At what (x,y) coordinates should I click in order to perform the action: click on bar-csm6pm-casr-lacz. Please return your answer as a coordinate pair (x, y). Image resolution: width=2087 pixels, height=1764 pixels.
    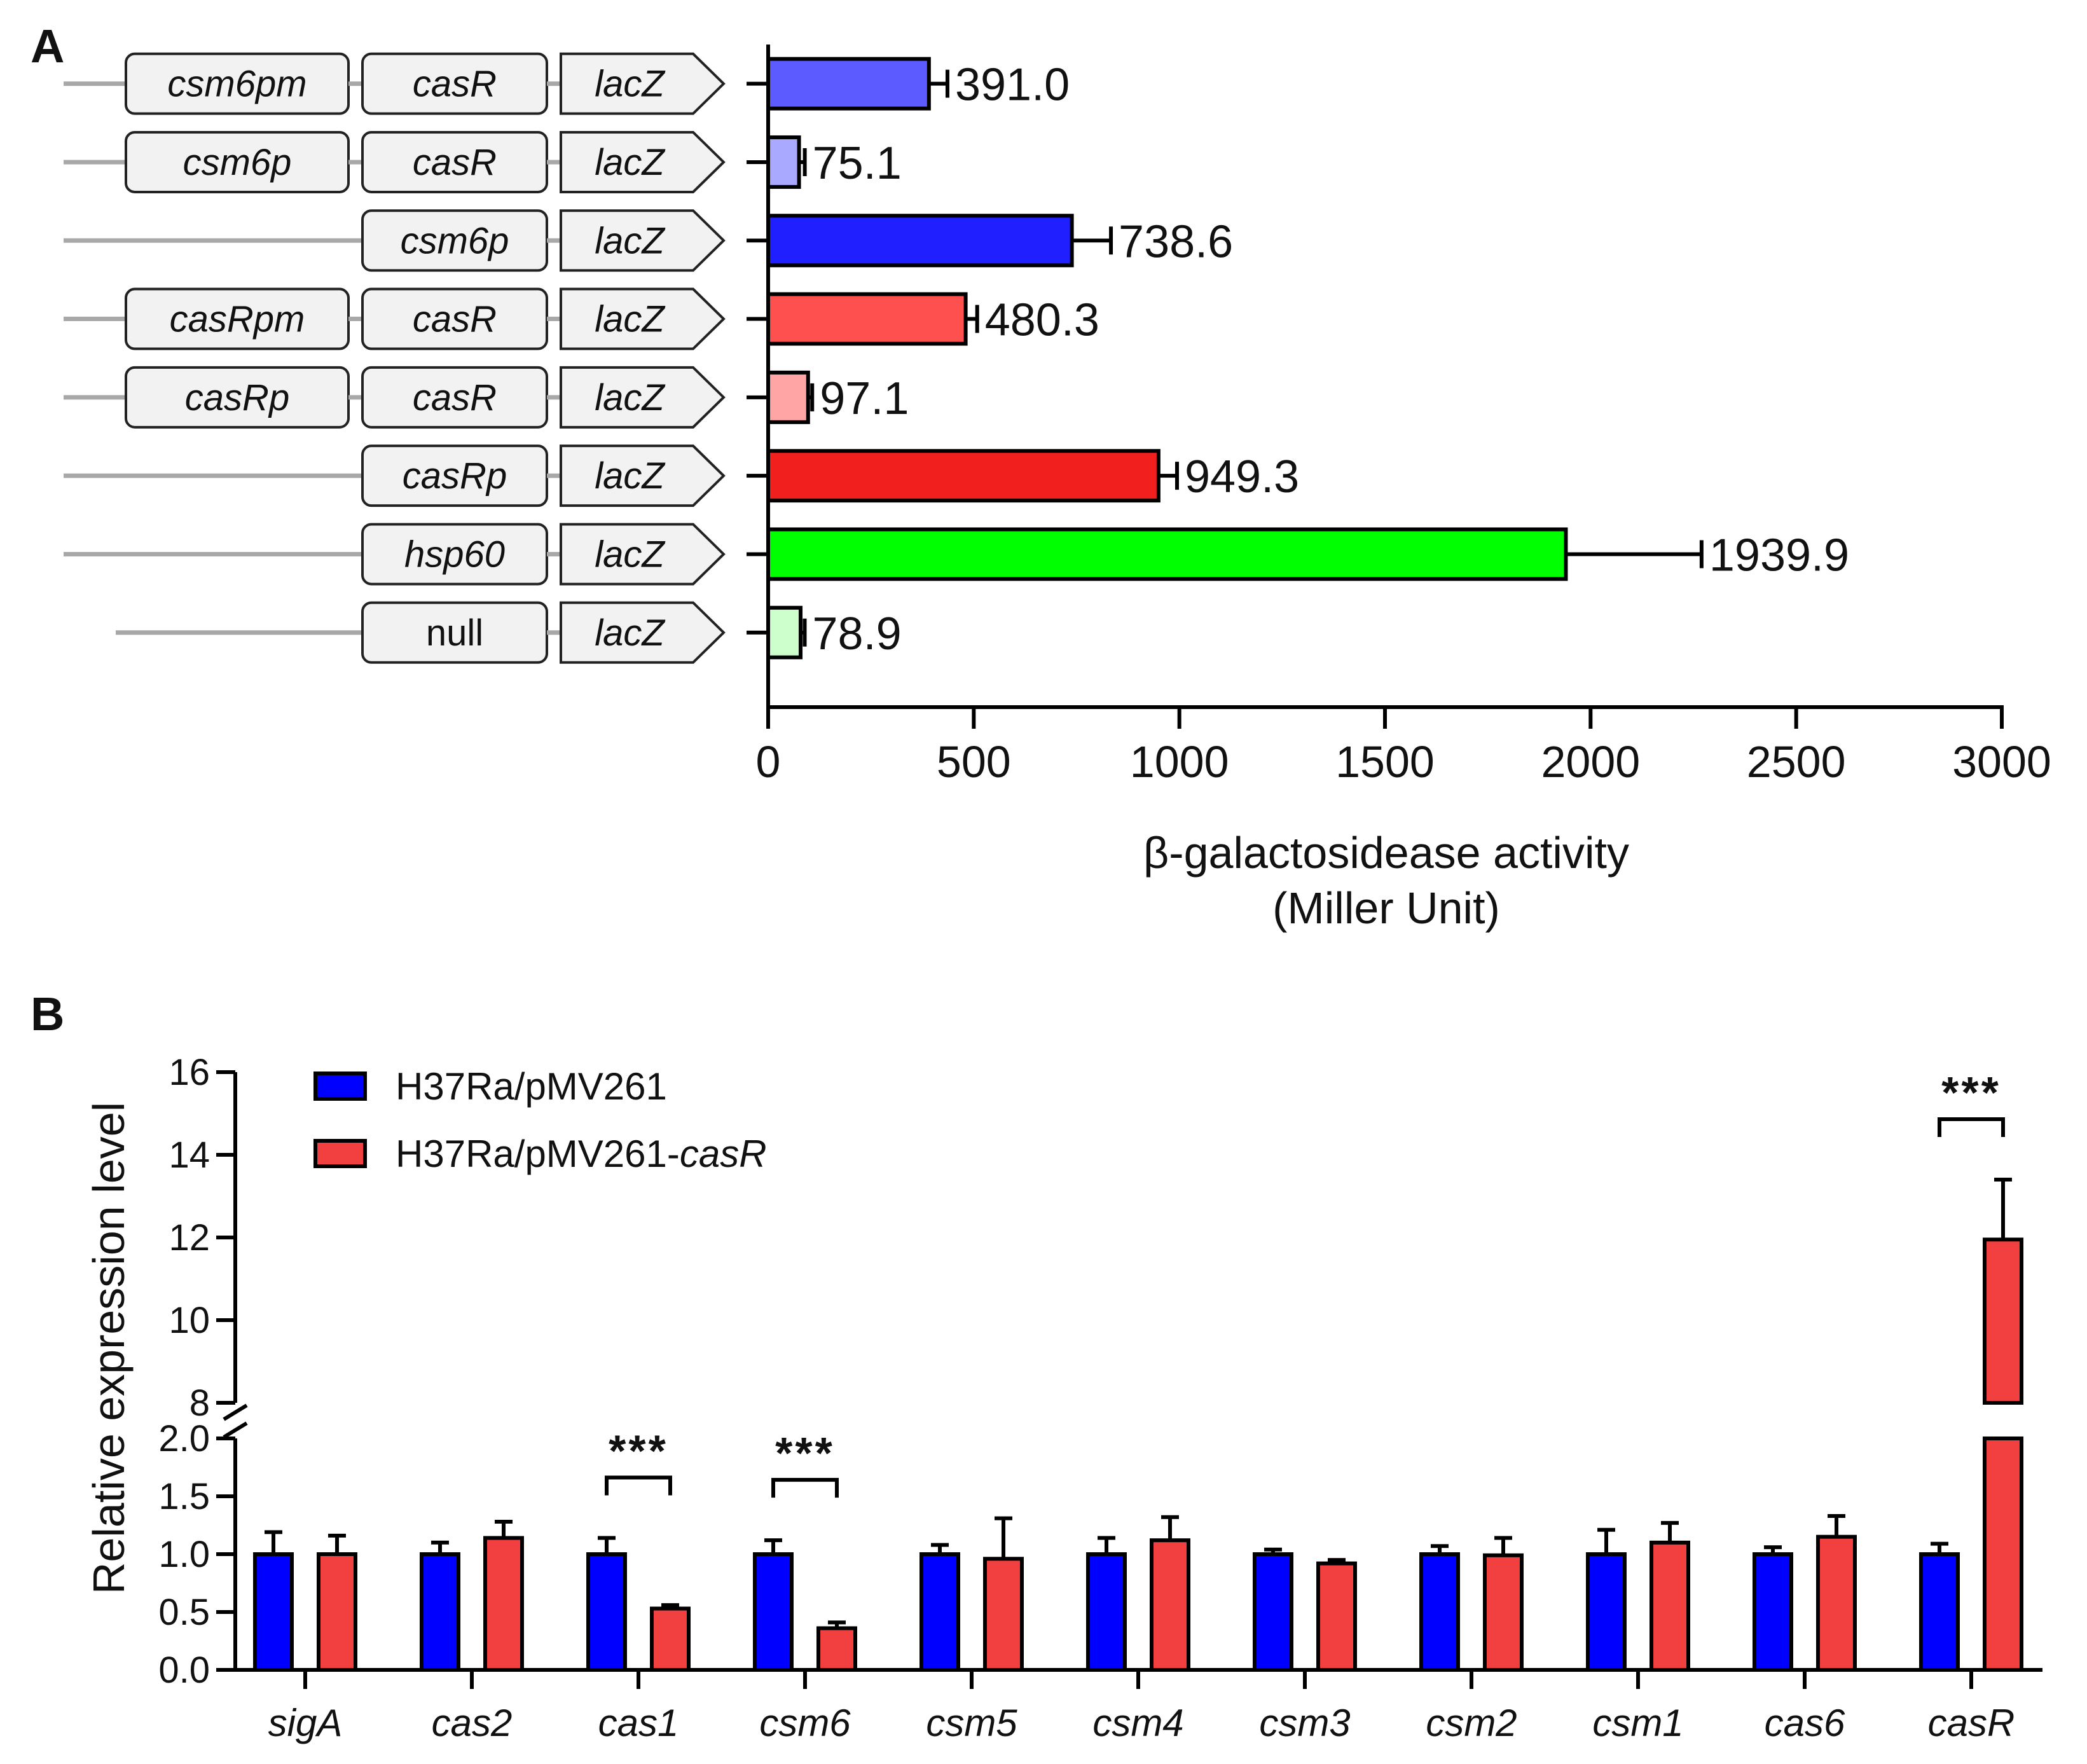
    Looking at the image, I should click on (848, 84).